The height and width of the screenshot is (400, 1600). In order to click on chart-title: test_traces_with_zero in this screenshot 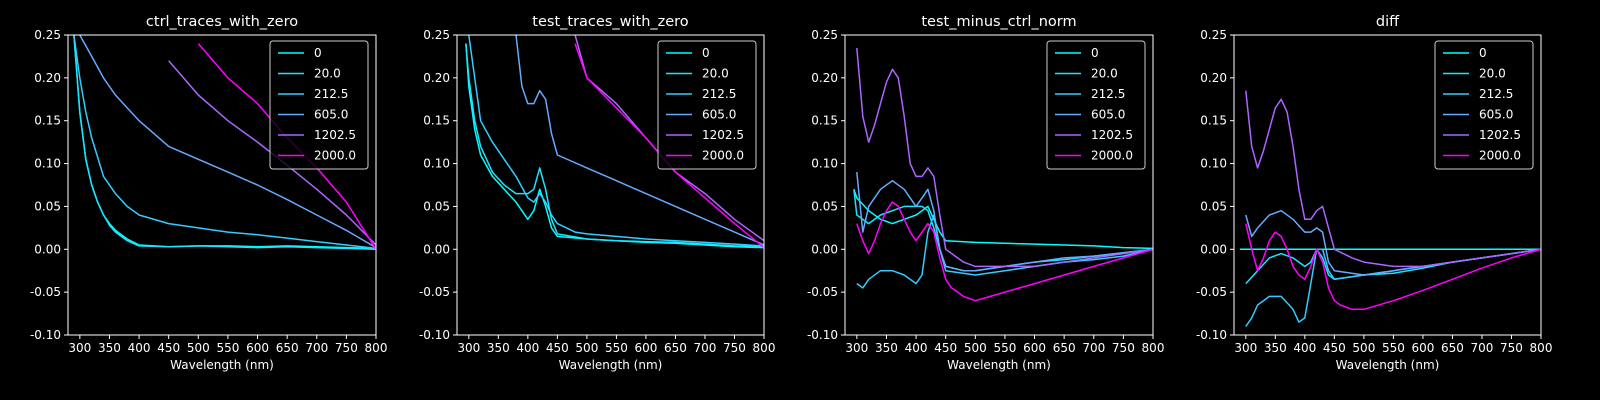, I will do `click(610, 22)`.